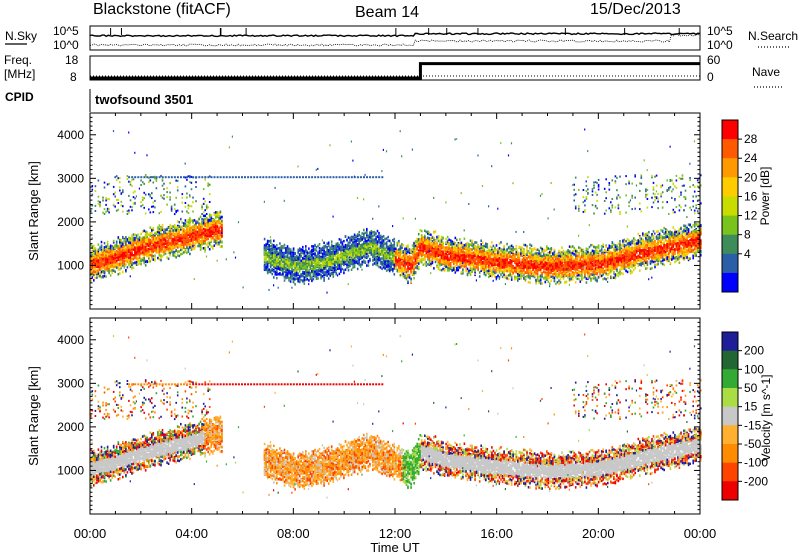  I want to click on freq-label: Freq., so click(18, 60).